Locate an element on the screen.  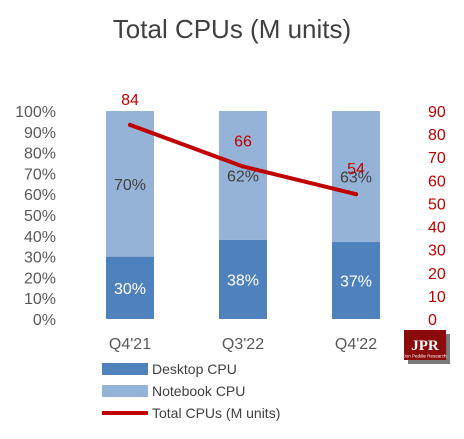
left-axis-tick-label: 20% is located at coordinates (40, 278).